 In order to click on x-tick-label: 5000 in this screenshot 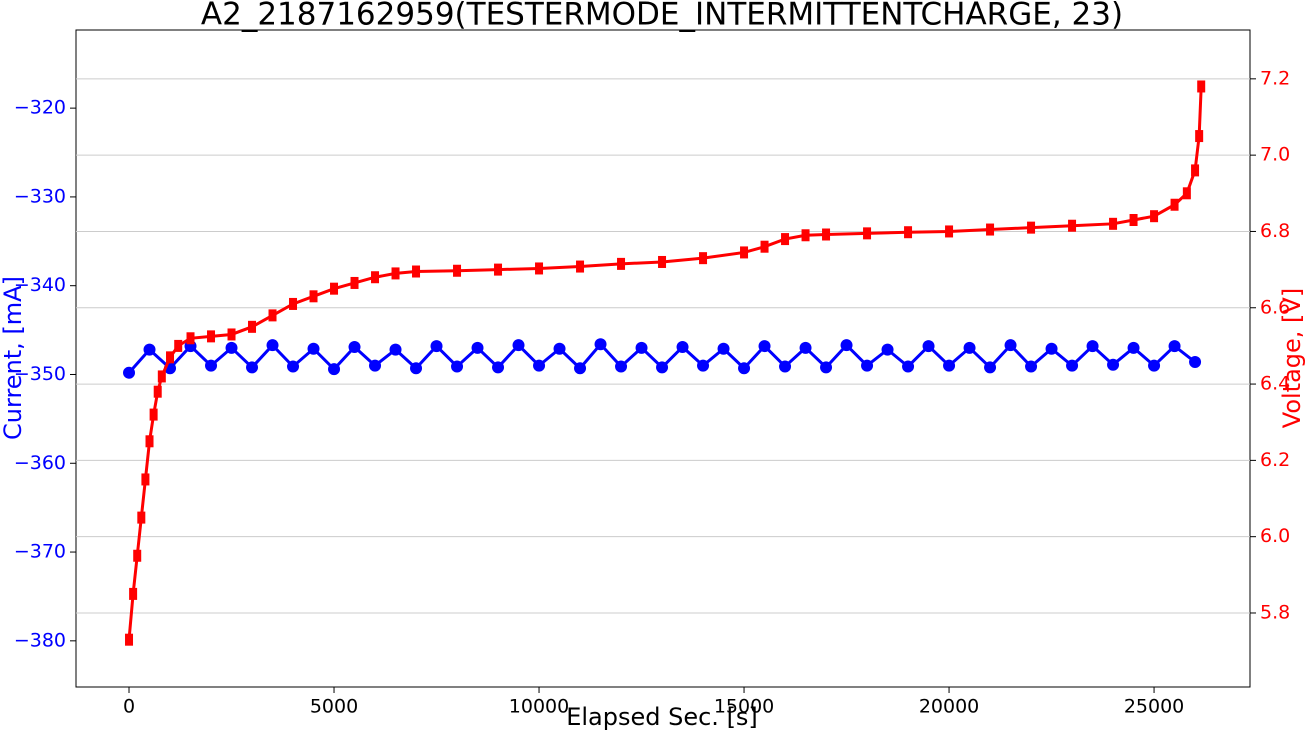, I will do `click(334, 707)`.